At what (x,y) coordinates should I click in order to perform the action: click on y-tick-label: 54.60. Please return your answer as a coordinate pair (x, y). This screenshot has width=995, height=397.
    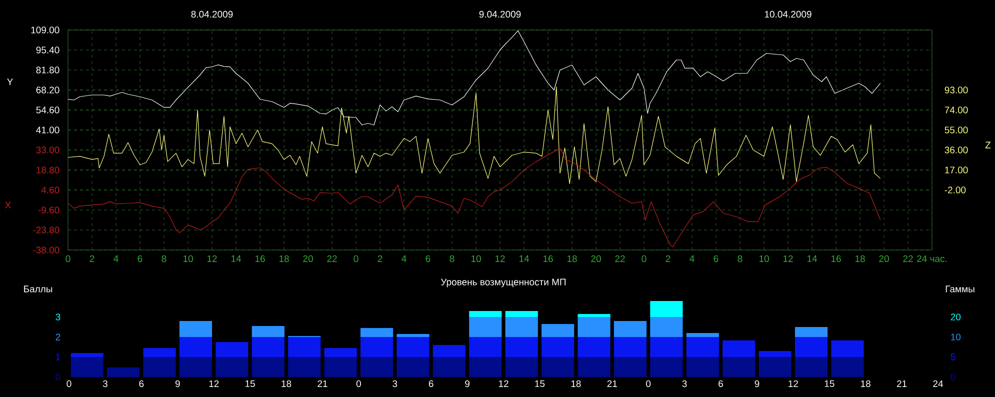
    Looking at the image, I should click on (48, 110).